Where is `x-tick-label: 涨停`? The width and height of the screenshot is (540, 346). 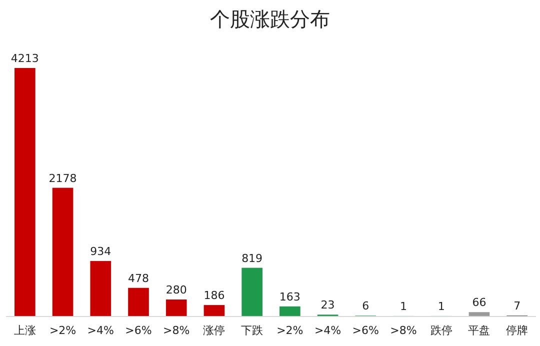
x-tick-label: 涨停 is located at coordinates (214, 330).